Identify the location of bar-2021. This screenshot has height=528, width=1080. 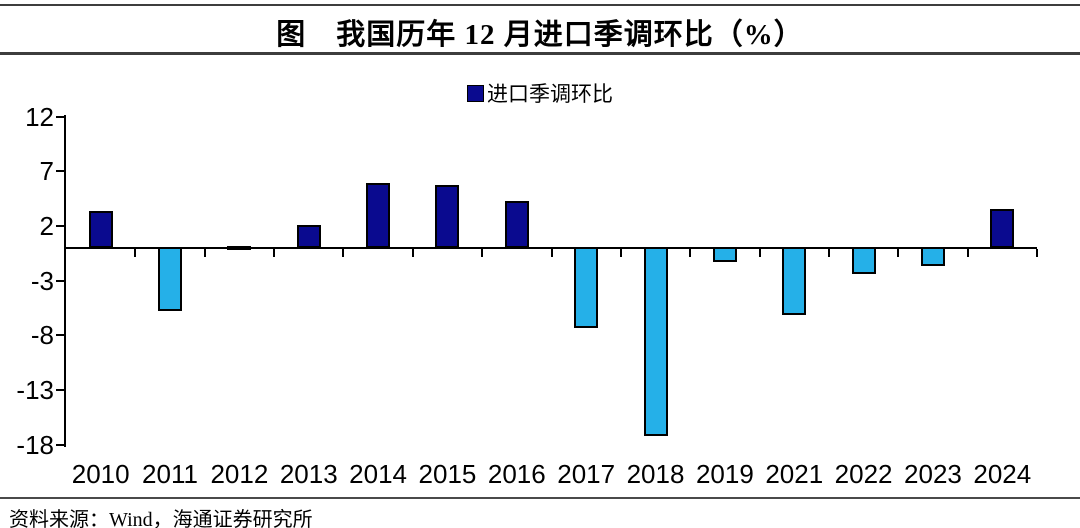
(794, 281).